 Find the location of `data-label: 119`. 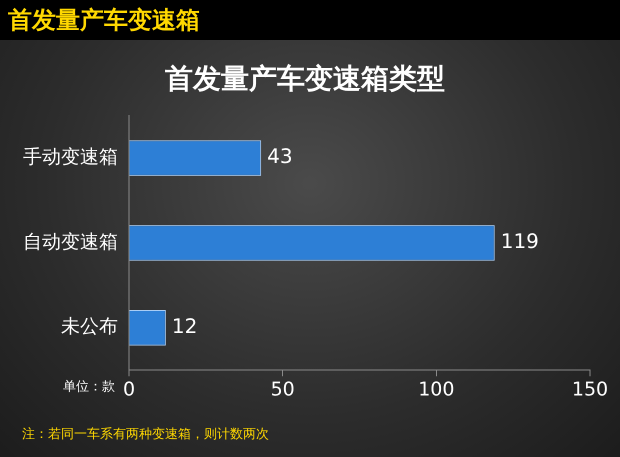

data-label: 119 is located at coordinates (519, 241).